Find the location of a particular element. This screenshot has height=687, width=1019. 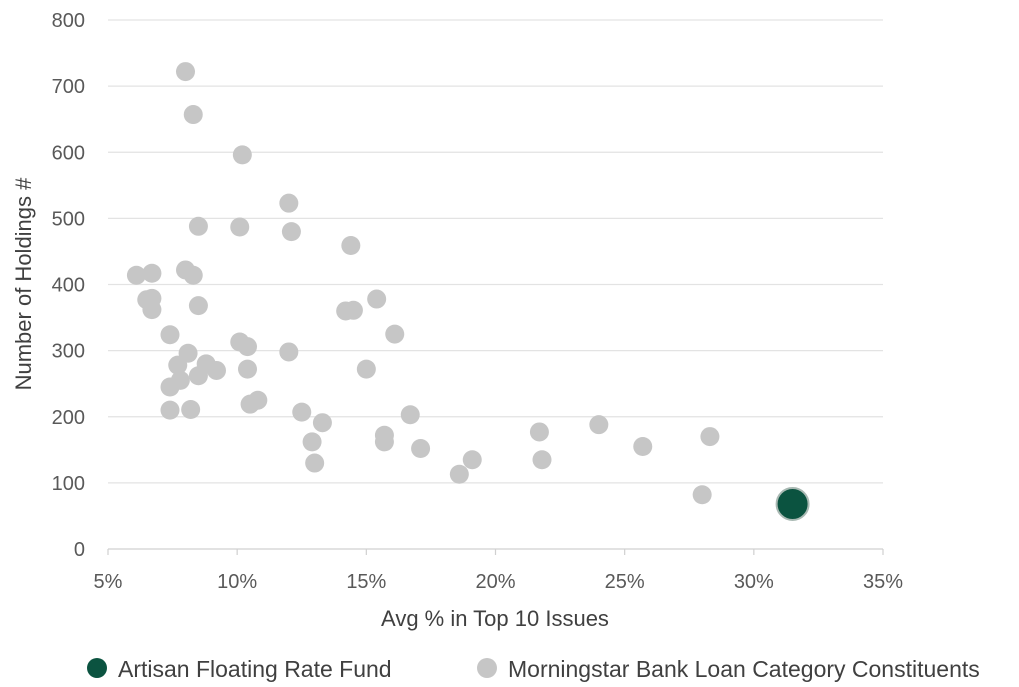

y-axis-title: Number of Holdings # is located at coordinates (23, 284).